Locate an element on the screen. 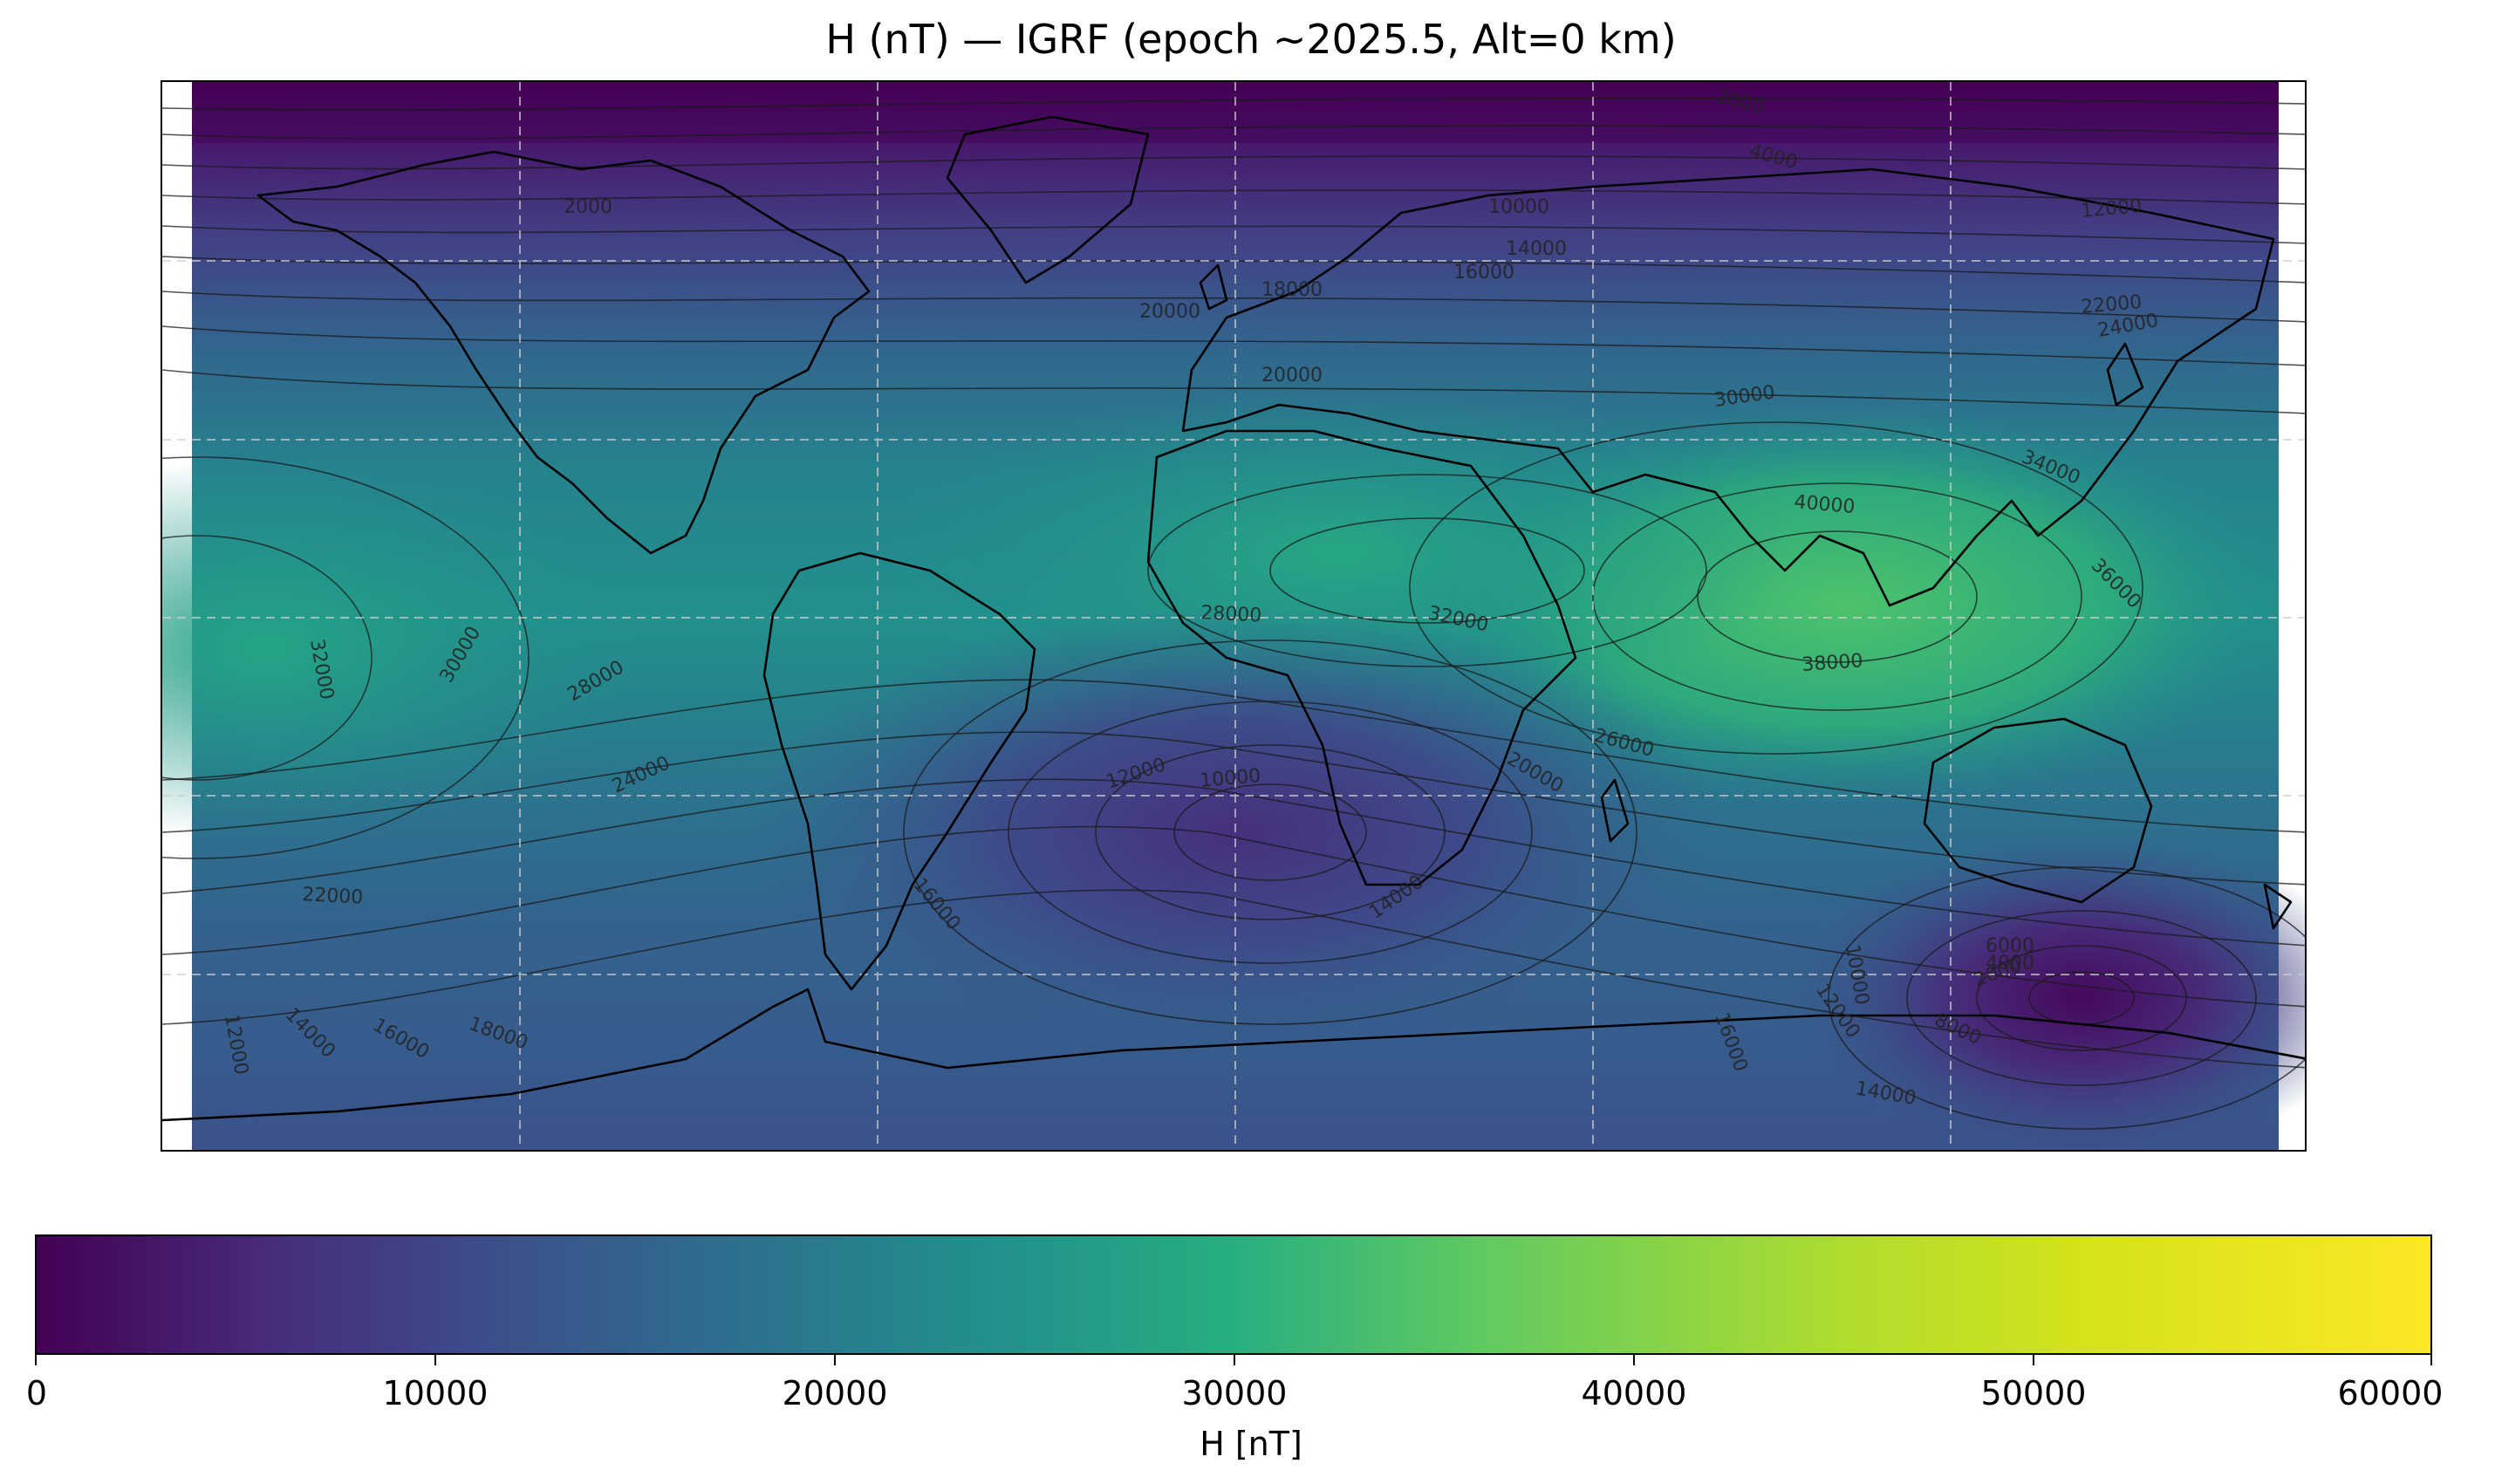  field-low-saa is located at coordinates (1235, 832).